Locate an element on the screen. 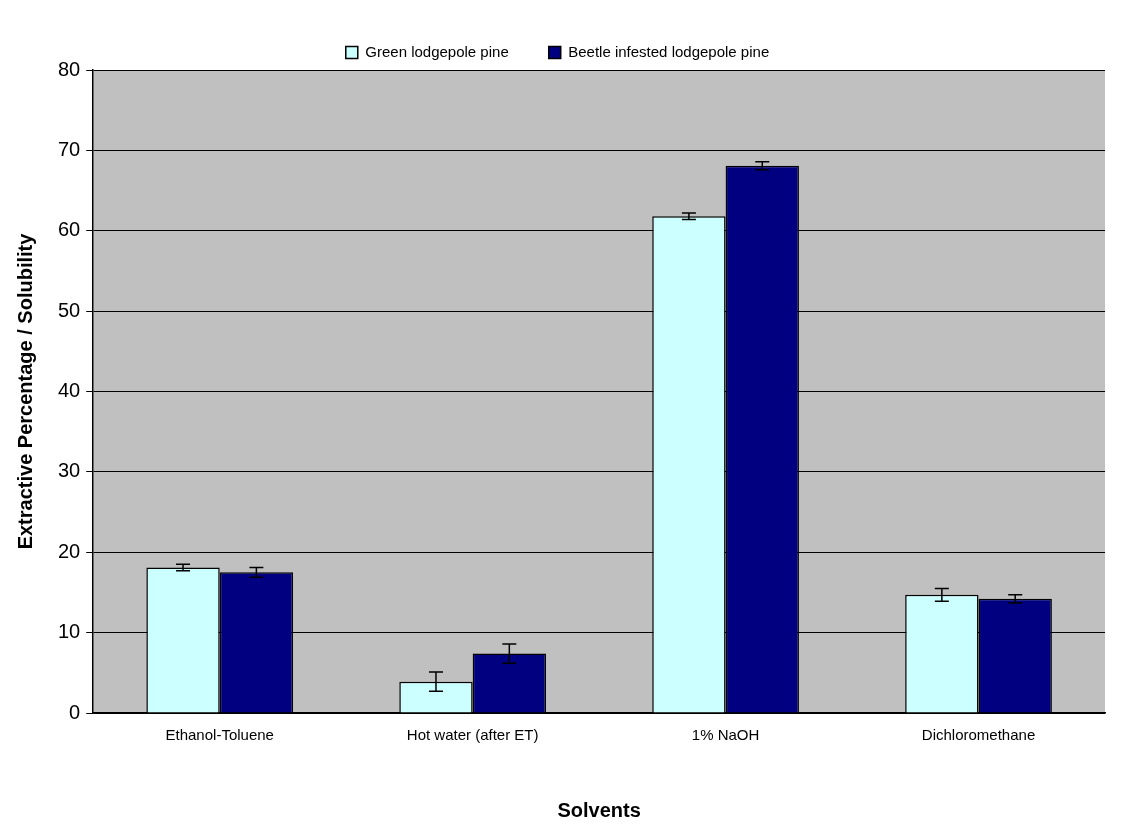 This screenshot has width=1125, height=837. legend-label: Green lodgepole pine is located at coordinates (437, 51).